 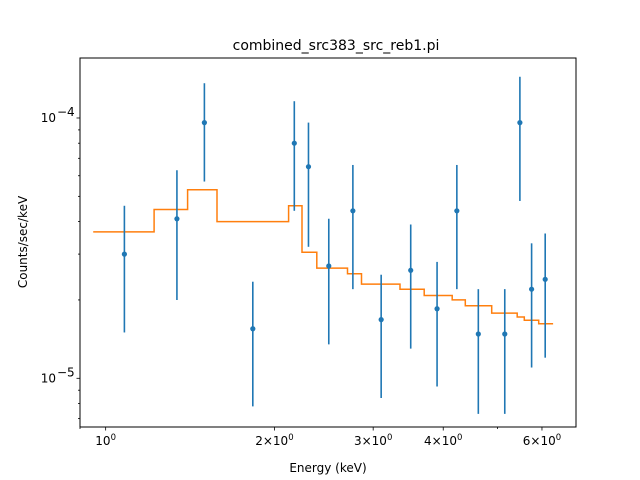 I want to click on y-axis-label: Counts/sec/keV, so click(x=23, y=241).